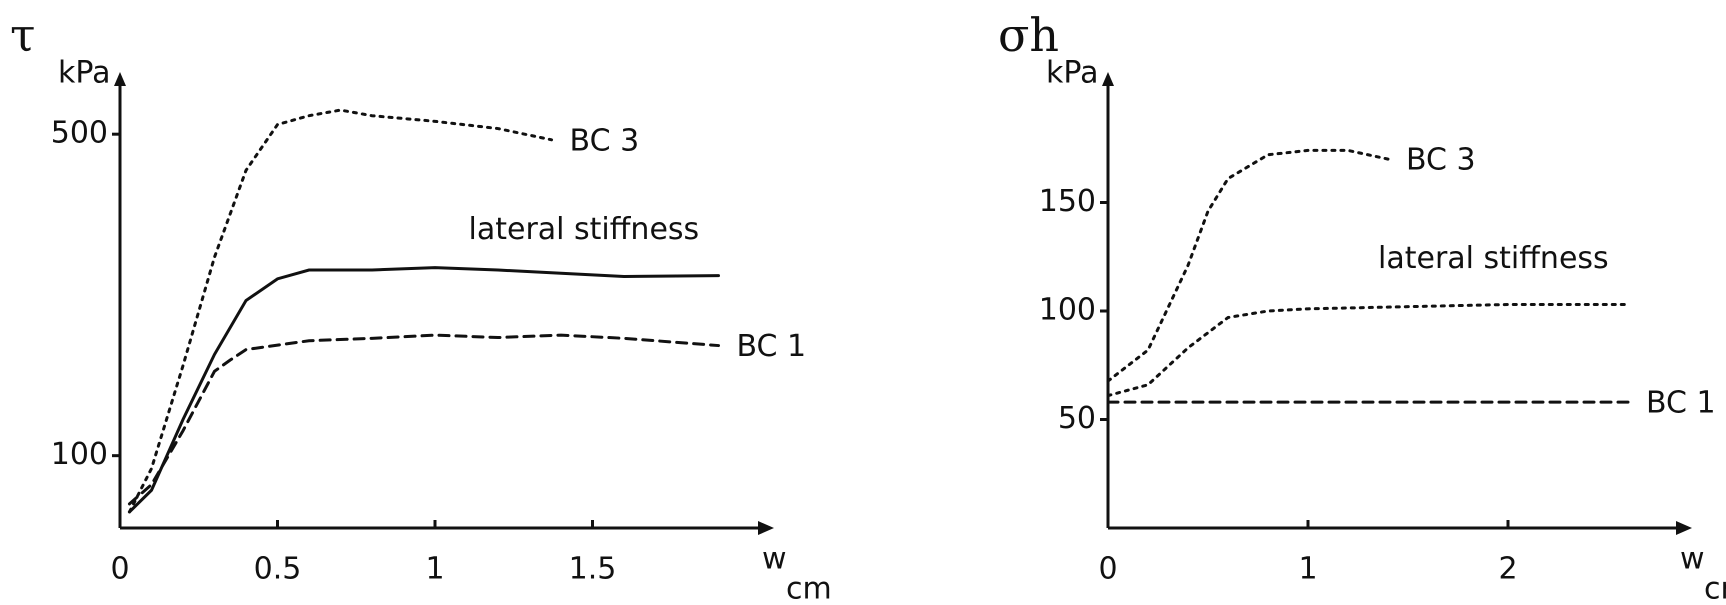 Image resolution: width=1726 pixels, height=605 pixels. Describe the element at coordinates (278, 569) in the screenshot. I see `x-tick-label: 0.5` at that location.